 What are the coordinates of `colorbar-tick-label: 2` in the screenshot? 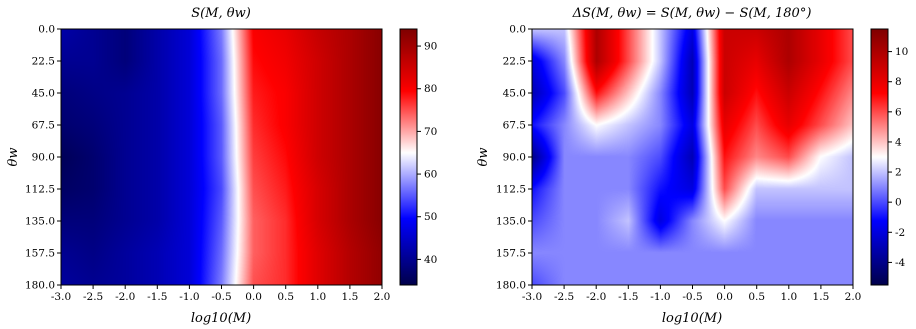 It's located at (898, 173).